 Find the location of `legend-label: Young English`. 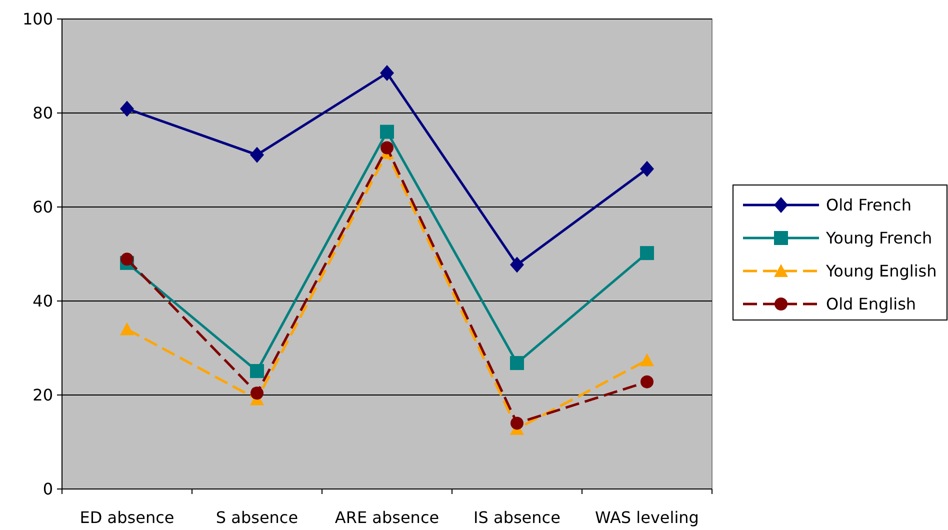

legend-label: Young English is located at coordinates (881, 271).